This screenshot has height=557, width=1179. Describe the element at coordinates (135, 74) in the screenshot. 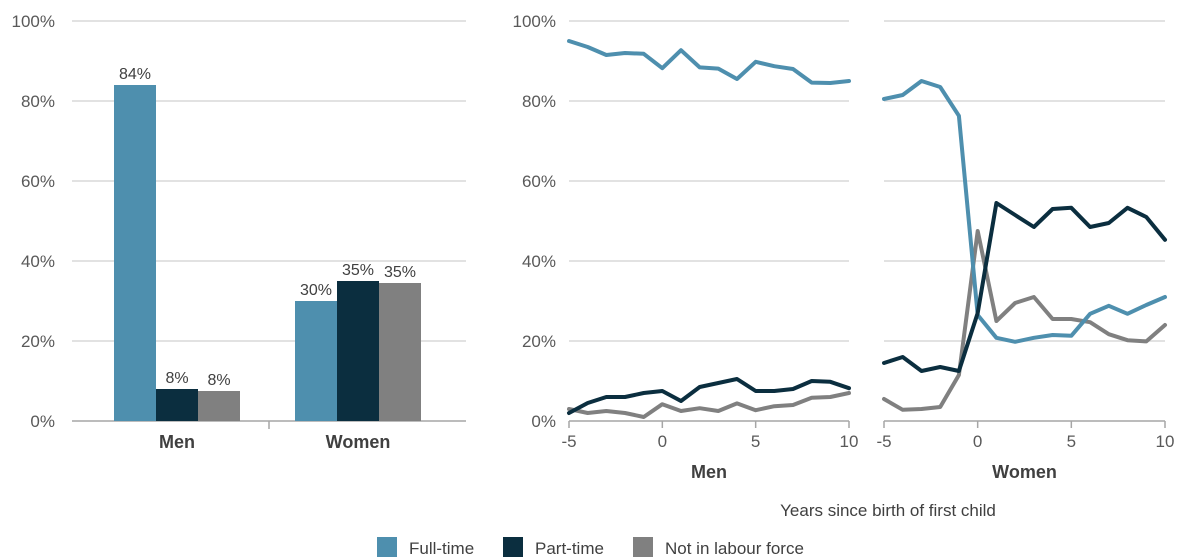

I see `bar-data-label: 84%` at that location.